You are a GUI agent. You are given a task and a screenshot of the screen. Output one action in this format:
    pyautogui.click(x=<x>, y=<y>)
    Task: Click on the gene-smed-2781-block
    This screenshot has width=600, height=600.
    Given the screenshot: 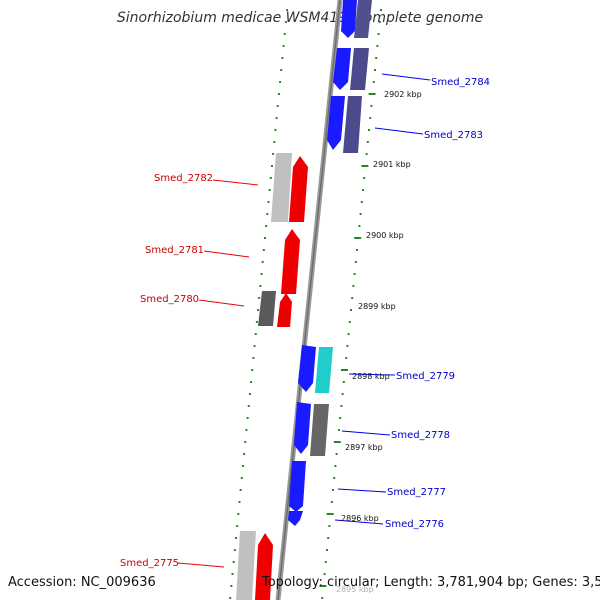 What is the action you would take?
    pyautogui.click(x=290, y=261)
    